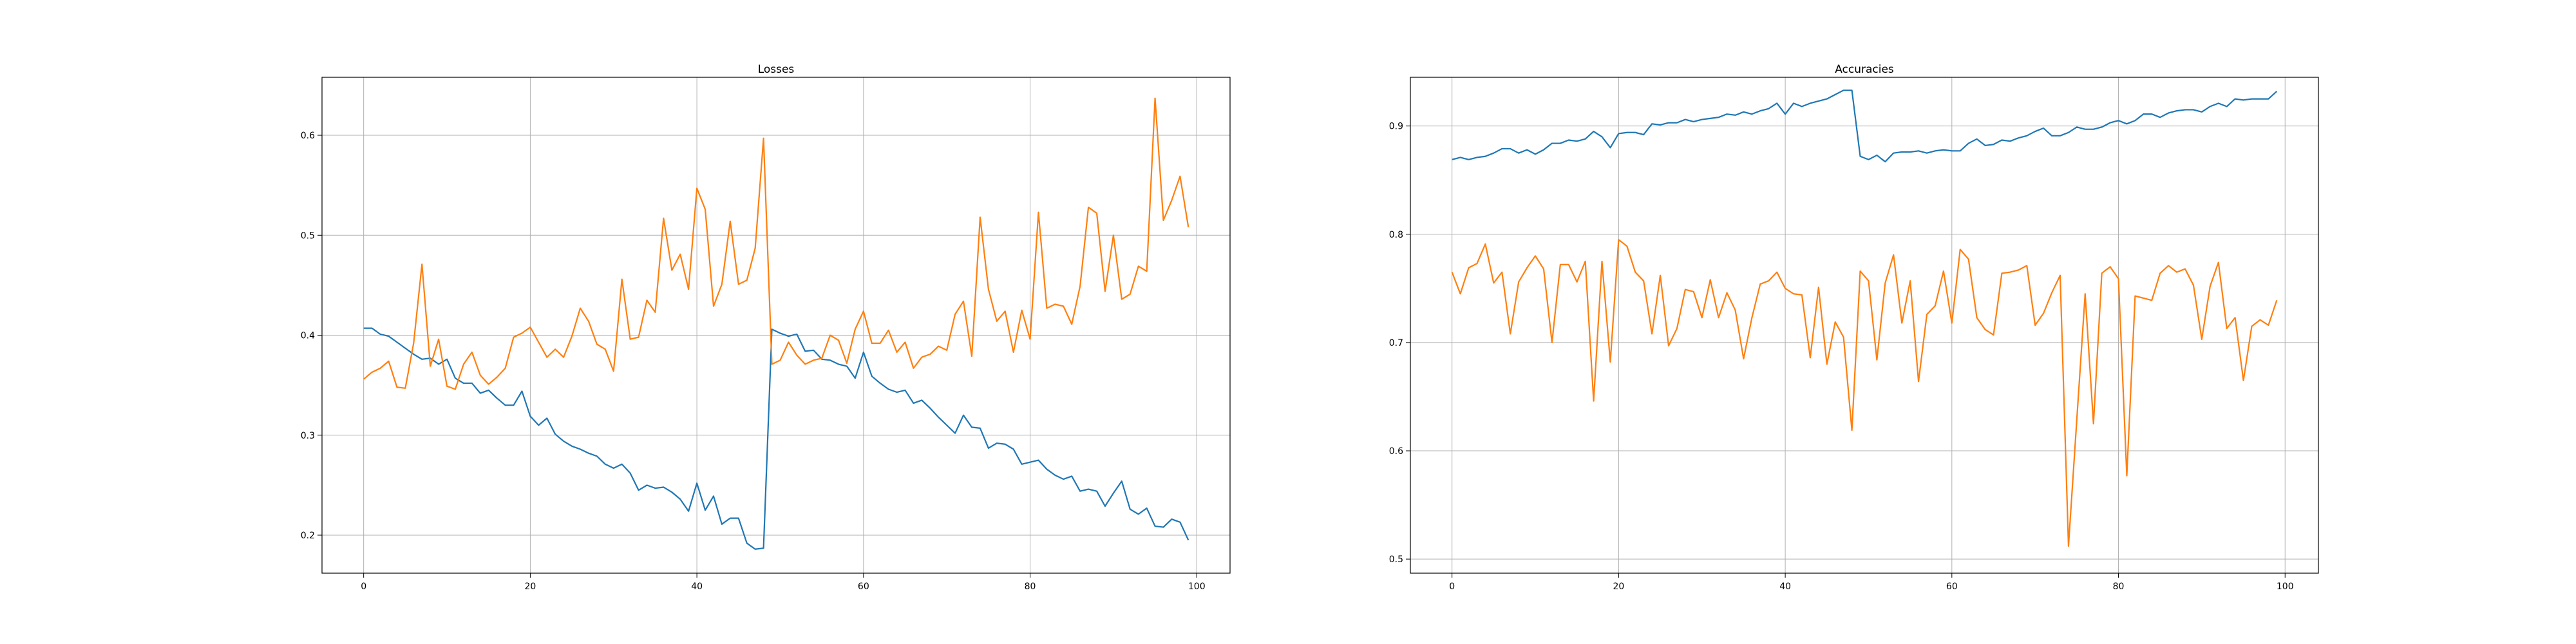  Describe the element at coordinates (308, 136) in the screenshot. I see `losses-y-tick-label: 0.6` at that location.